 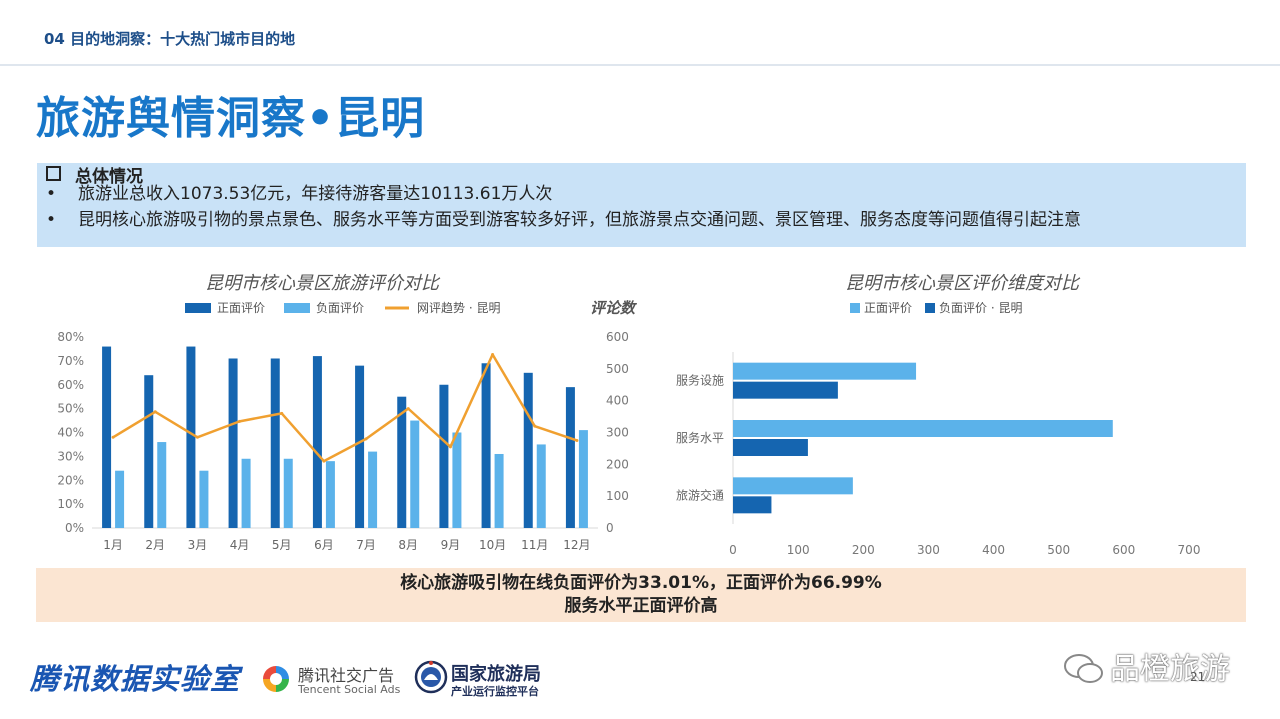 I want to click on trend-line, so click(x=345, y=408).